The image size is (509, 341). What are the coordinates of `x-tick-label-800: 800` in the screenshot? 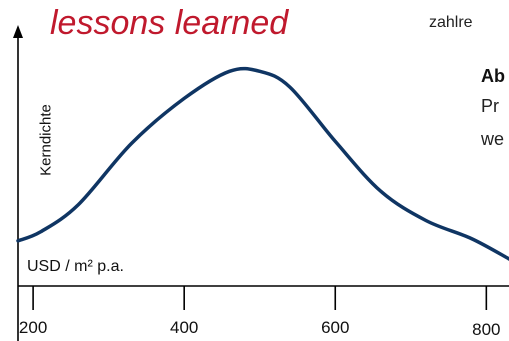 It's located at (486, 329).